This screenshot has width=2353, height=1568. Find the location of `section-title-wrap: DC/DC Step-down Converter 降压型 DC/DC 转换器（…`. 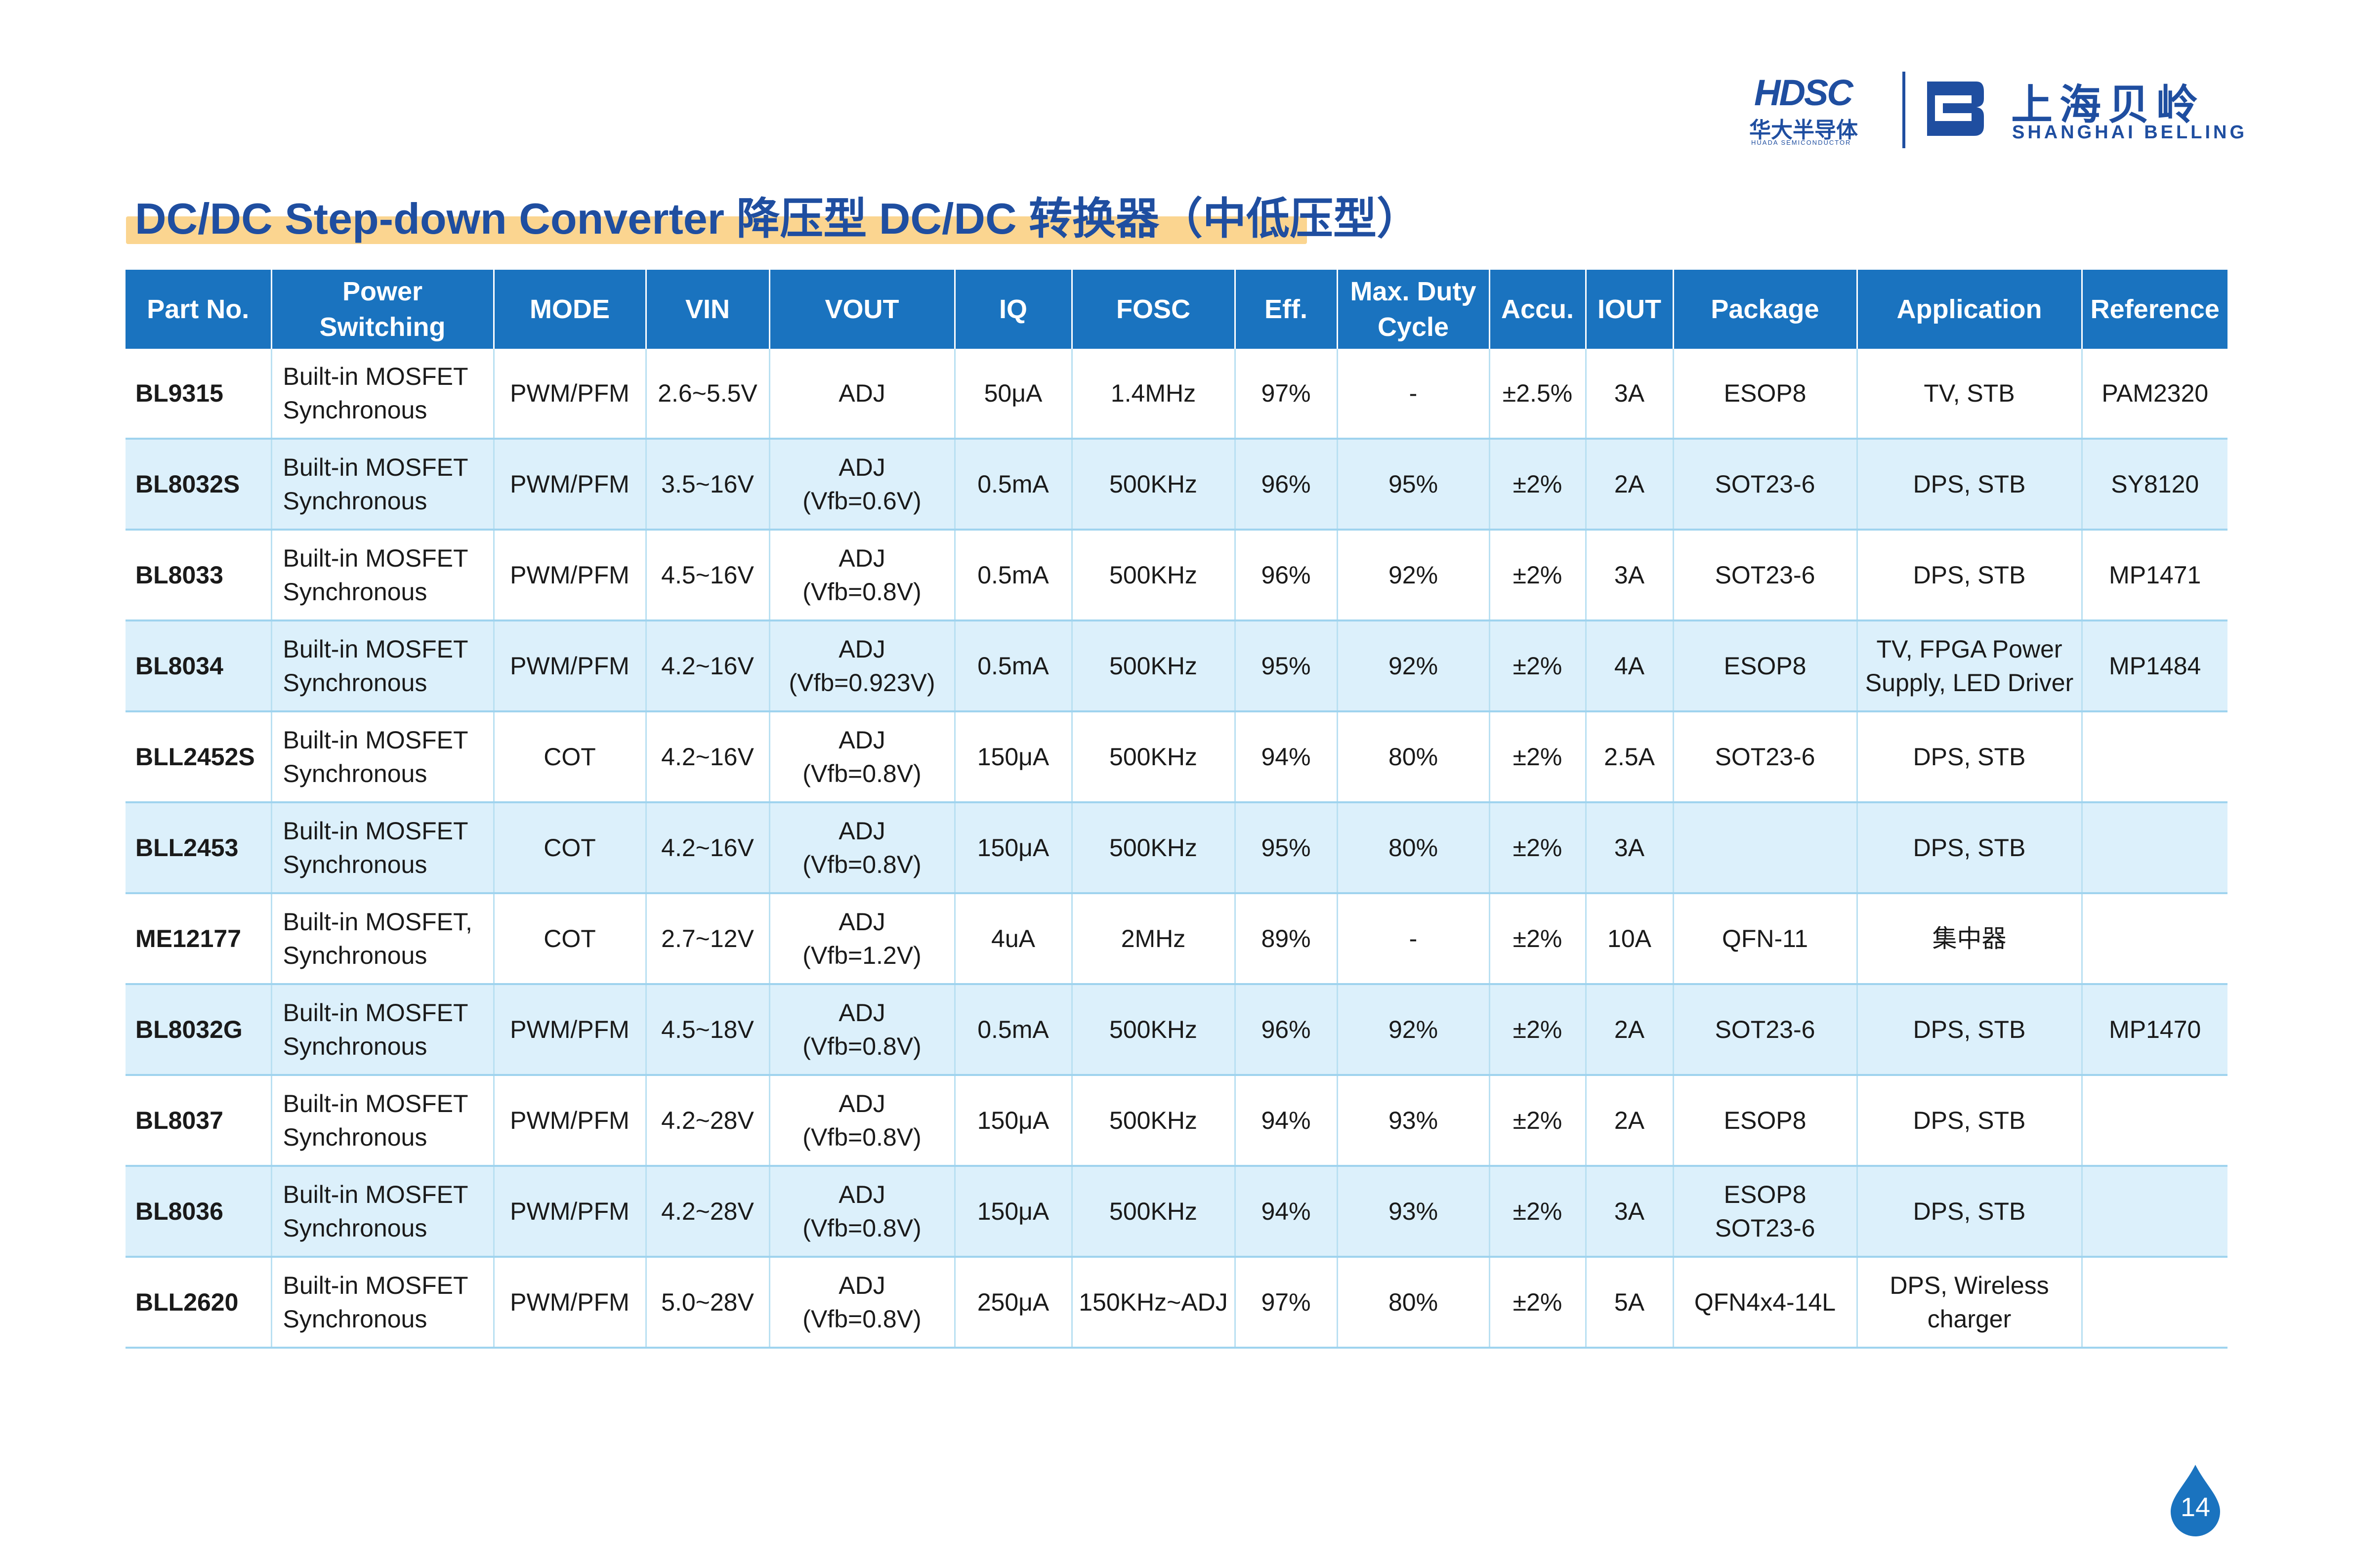

section-title-wrap: DC/DC Step-down Converter 降压型 DC/DC 转换器（… is located at coordinates (773, 219).